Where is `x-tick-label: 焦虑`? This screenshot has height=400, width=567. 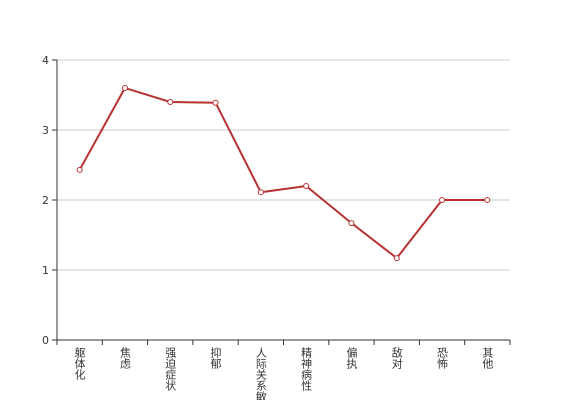 x-tick-label: 焦虑 is located at coordinates (124, 358).